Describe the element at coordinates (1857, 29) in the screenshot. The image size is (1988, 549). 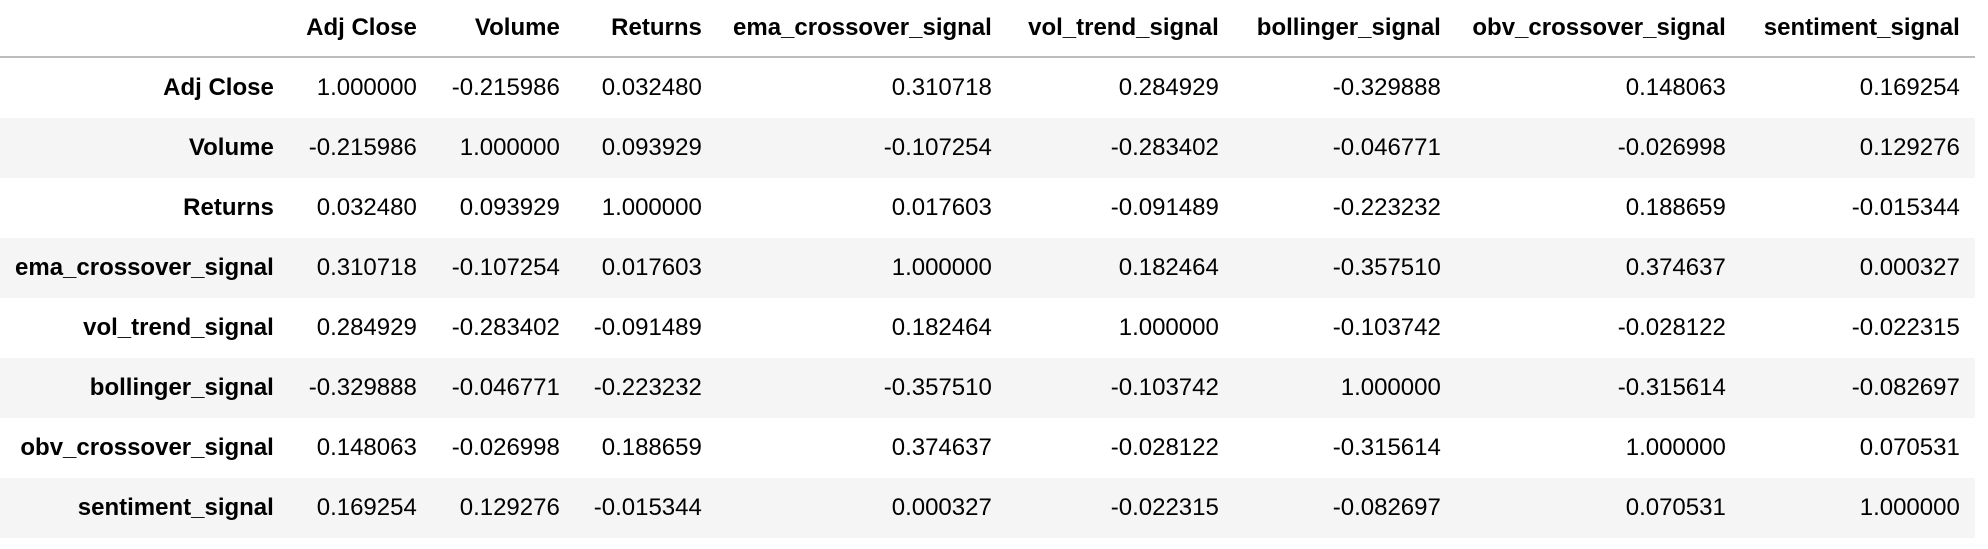
I see `column-header-sentiment-signal: sentiment_signal` at that location.